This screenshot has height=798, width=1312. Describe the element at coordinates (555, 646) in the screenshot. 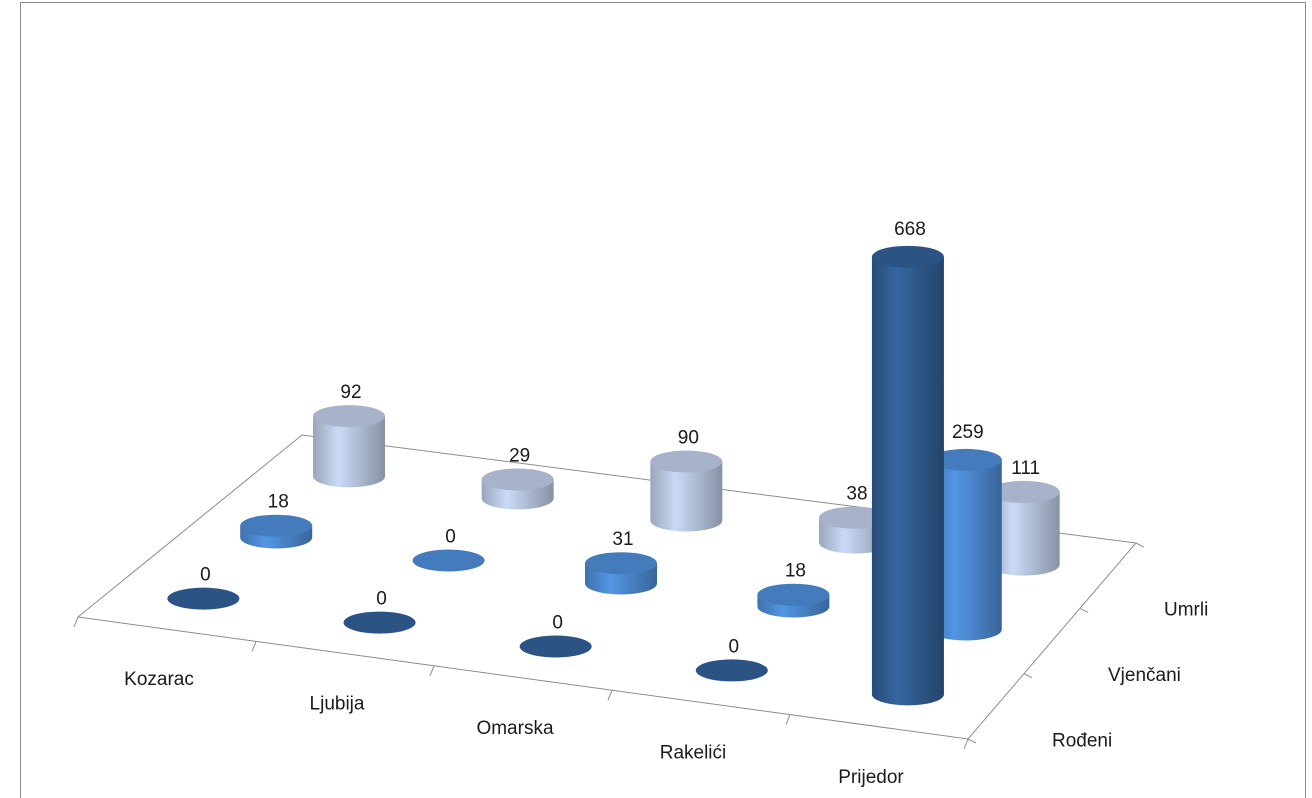

I see `bar-rodeni-omarska` at that location.